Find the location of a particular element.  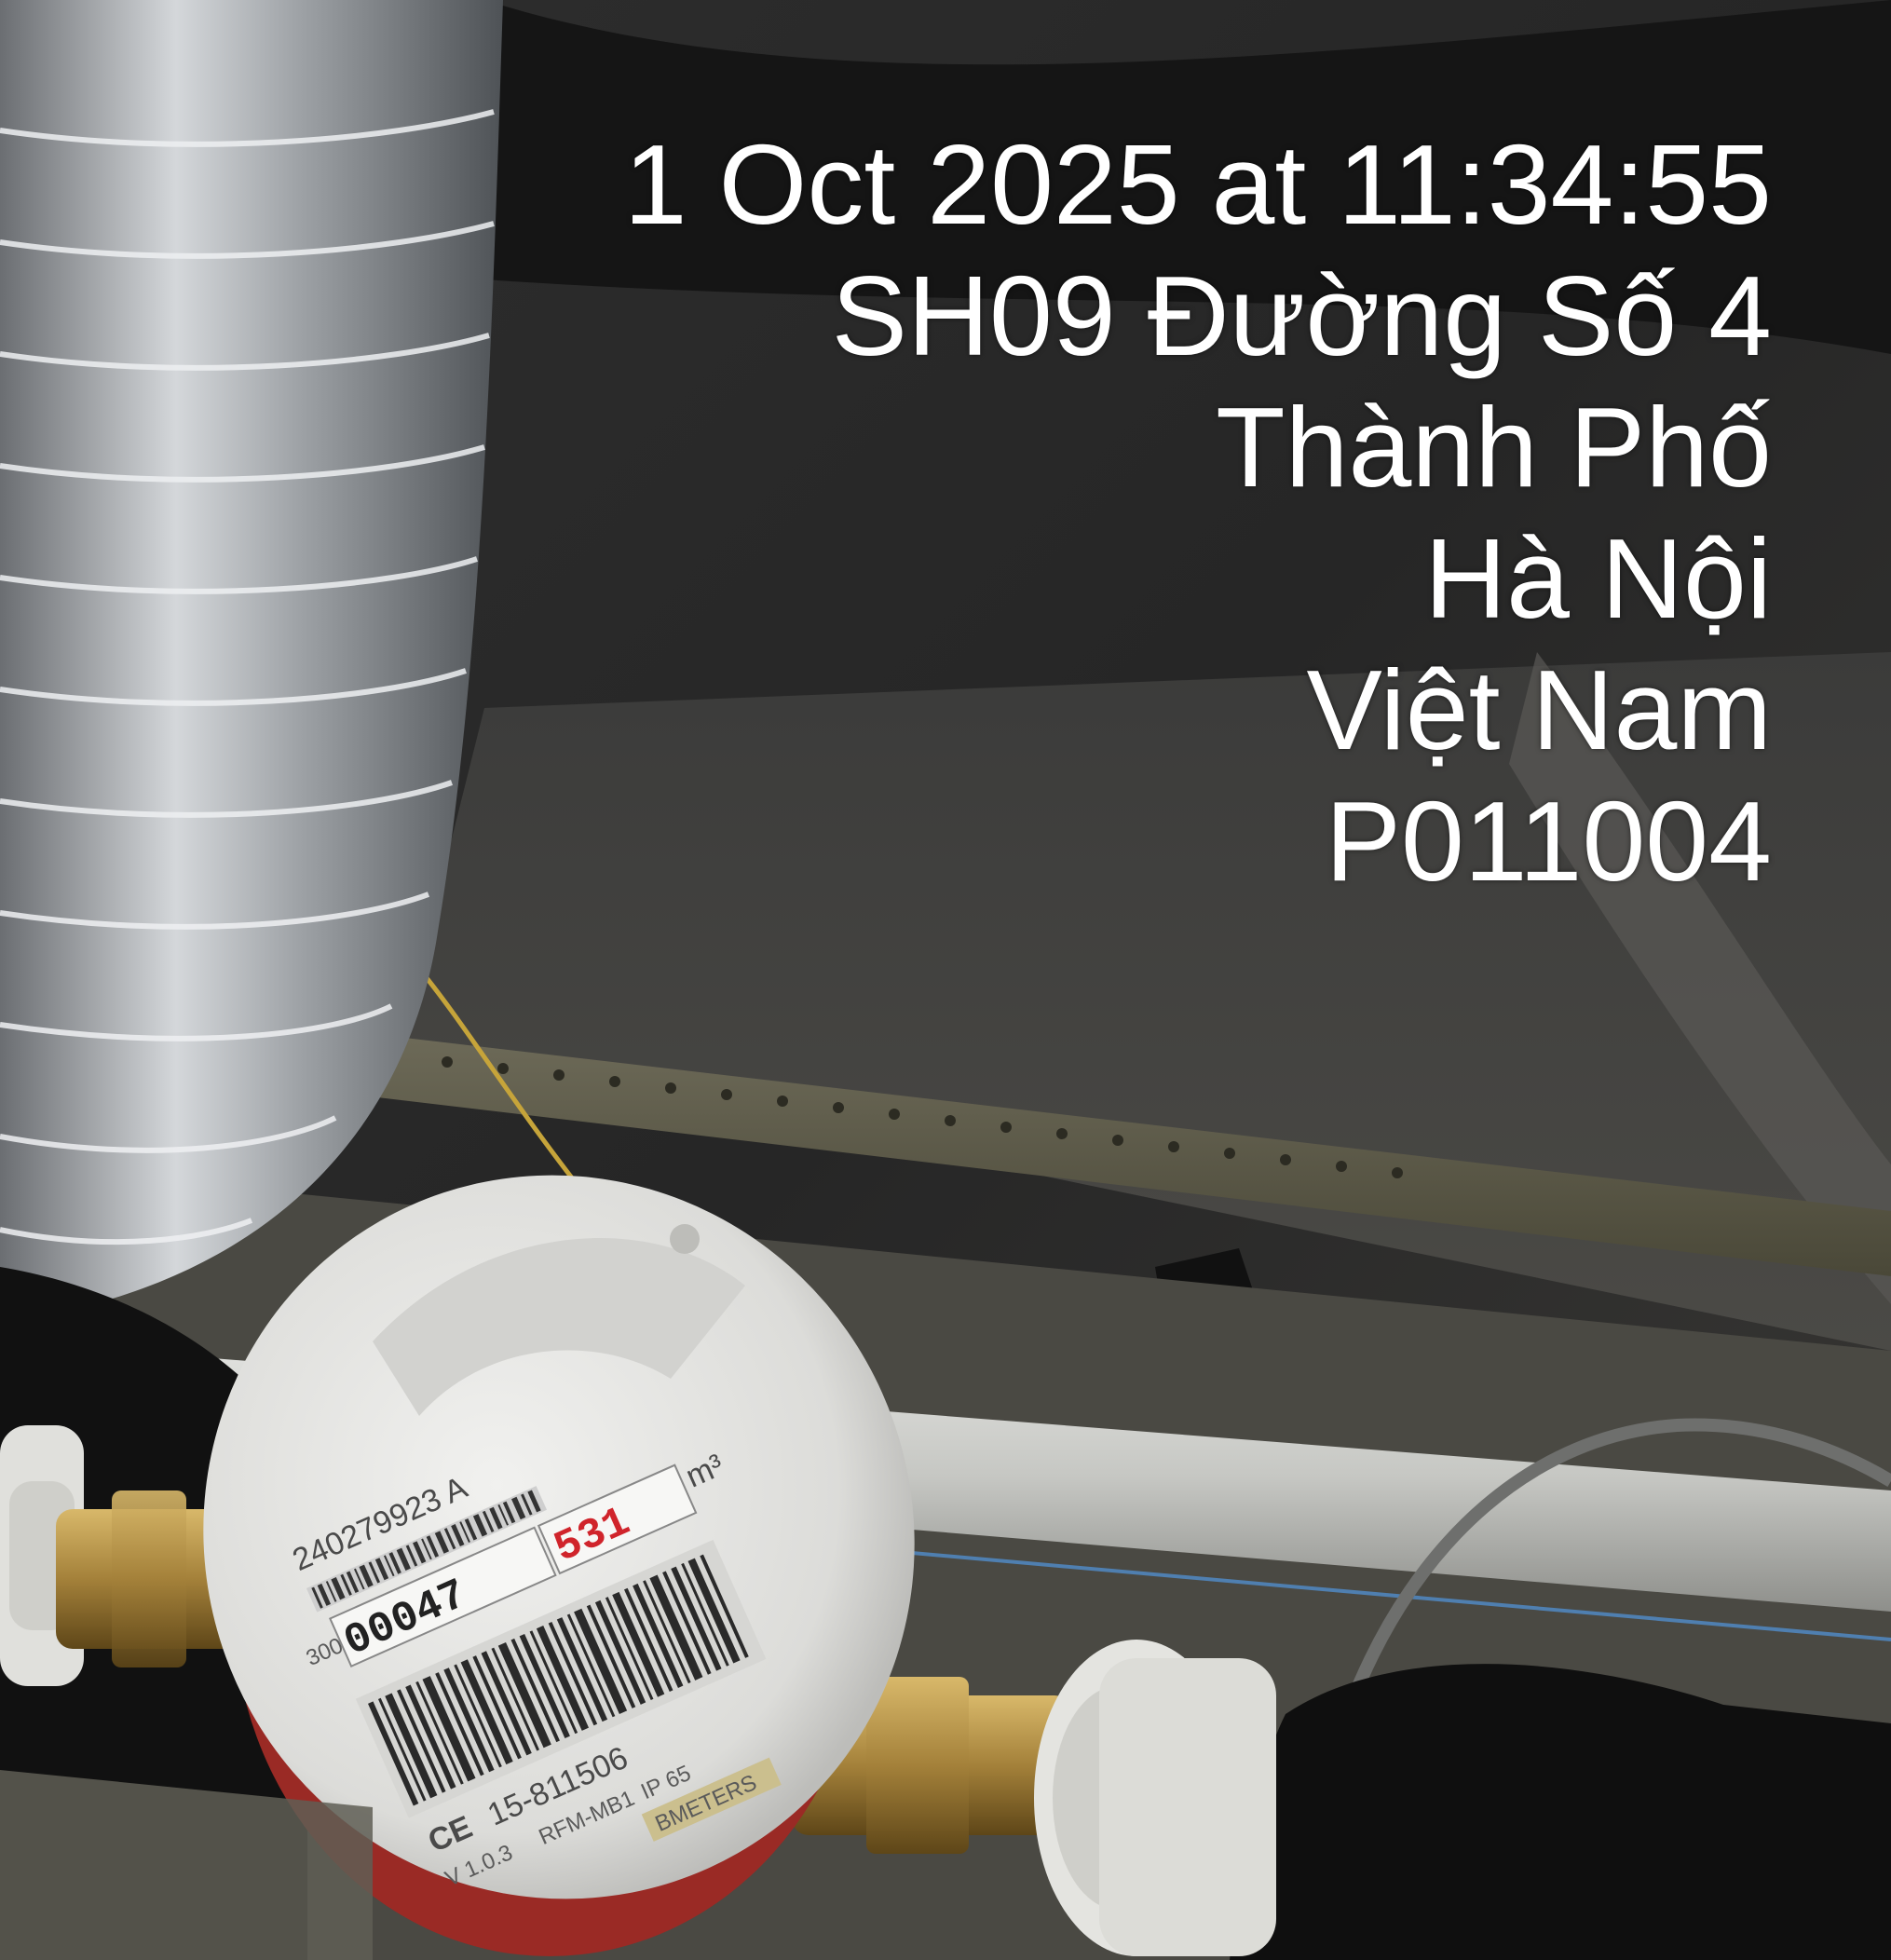

stamp-address-line1: SH09 Đường Số 4 is located at coordinates (1301, 315).